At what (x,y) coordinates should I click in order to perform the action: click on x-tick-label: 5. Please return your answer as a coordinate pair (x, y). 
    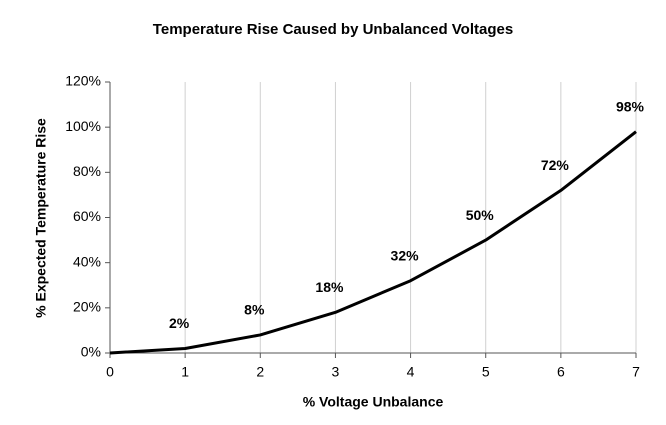
    Looking at the image, I should click on (486, 372).